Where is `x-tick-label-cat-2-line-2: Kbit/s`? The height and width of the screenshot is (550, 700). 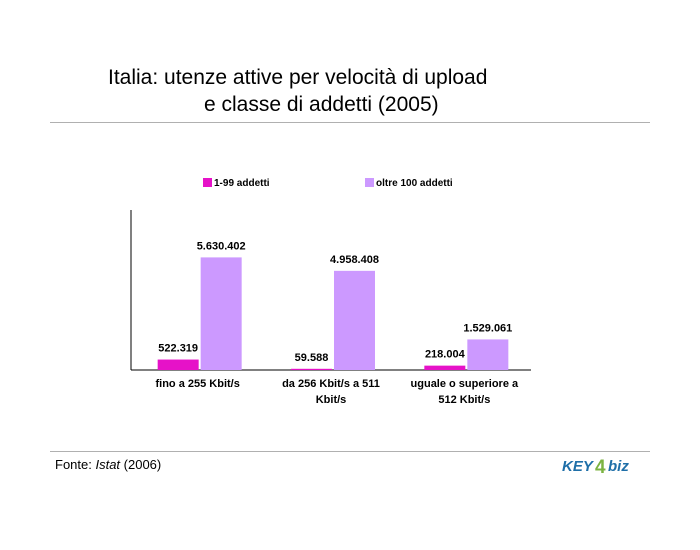 x-tick-label-cat-2-line-2: Kbit/s is located at coordinates (331, 400).